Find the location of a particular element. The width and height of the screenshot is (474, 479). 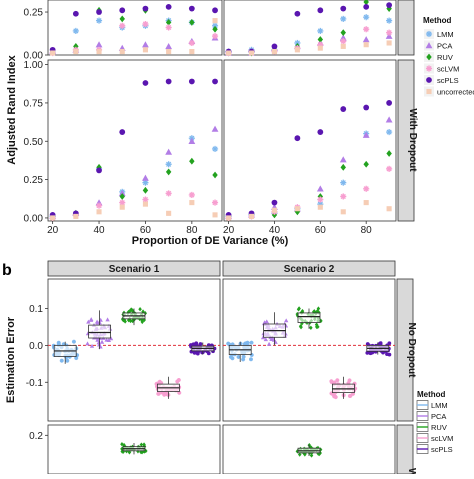

panel-a-xtick-label-c1-1: 40 is located at coordinates (275, 230).